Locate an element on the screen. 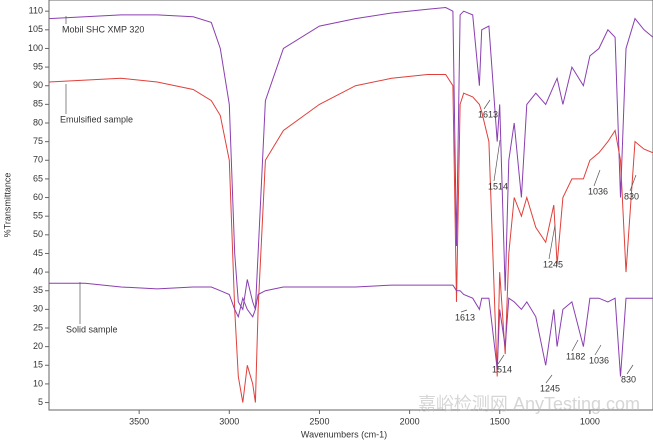 The image size is (653, 443). y-tick-label: 100 is located at coordinates (35, 48).